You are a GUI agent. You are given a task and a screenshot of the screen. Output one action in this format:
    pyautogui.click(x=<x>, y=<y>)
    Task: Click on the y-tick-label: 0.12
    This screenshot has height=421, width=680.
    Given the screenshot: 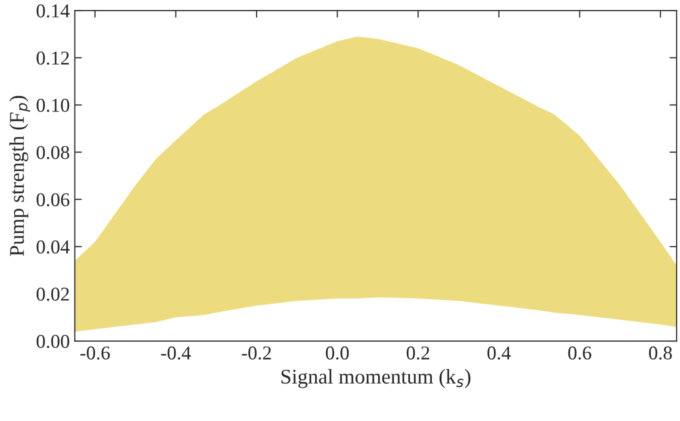 What is the action you would take?
    pyautogui.click(x=52, y=58)
    